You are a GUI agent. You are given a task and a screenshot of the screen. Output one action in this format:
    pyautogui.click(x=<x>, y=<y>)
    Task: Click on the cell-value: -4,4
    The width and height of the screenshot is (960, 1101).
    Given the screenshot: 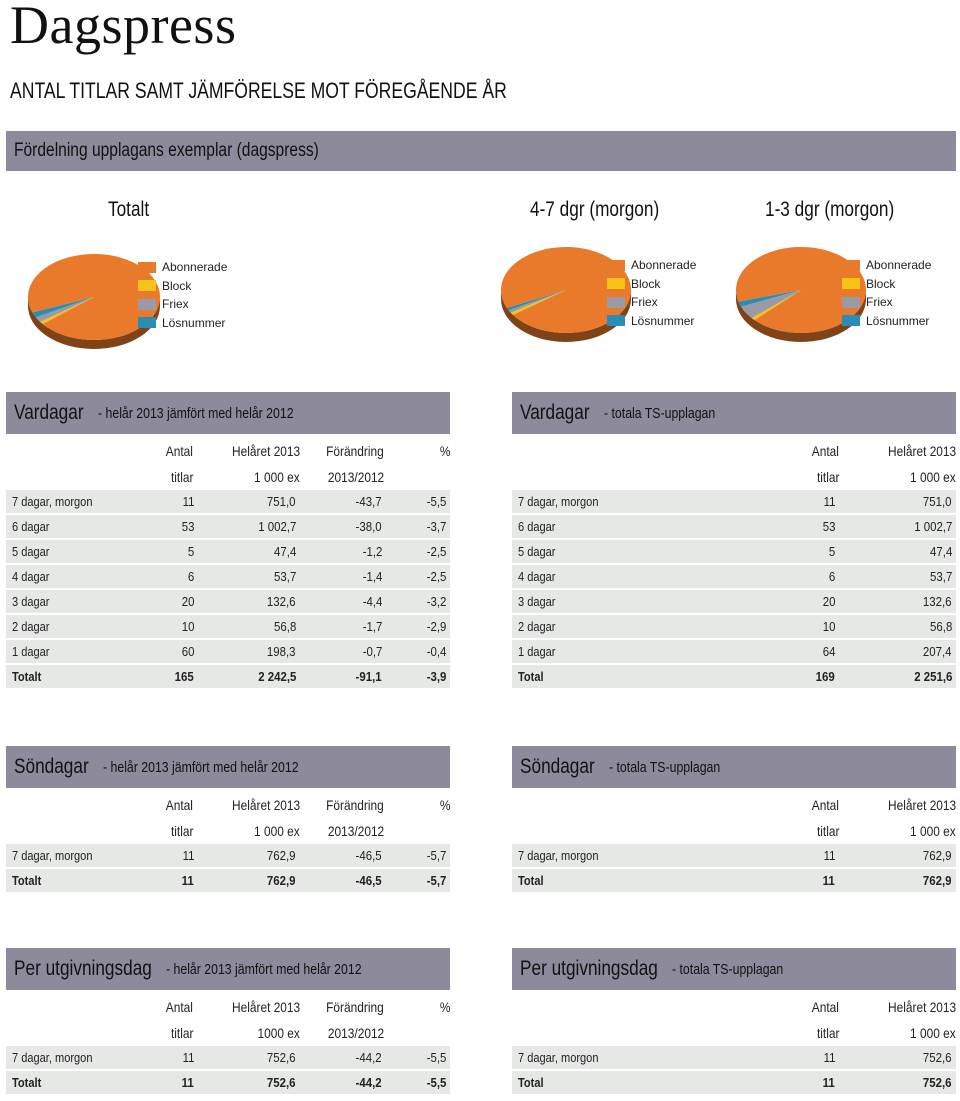 What is the action you would take?
    pyautogui.click(x=372, y=601)
    